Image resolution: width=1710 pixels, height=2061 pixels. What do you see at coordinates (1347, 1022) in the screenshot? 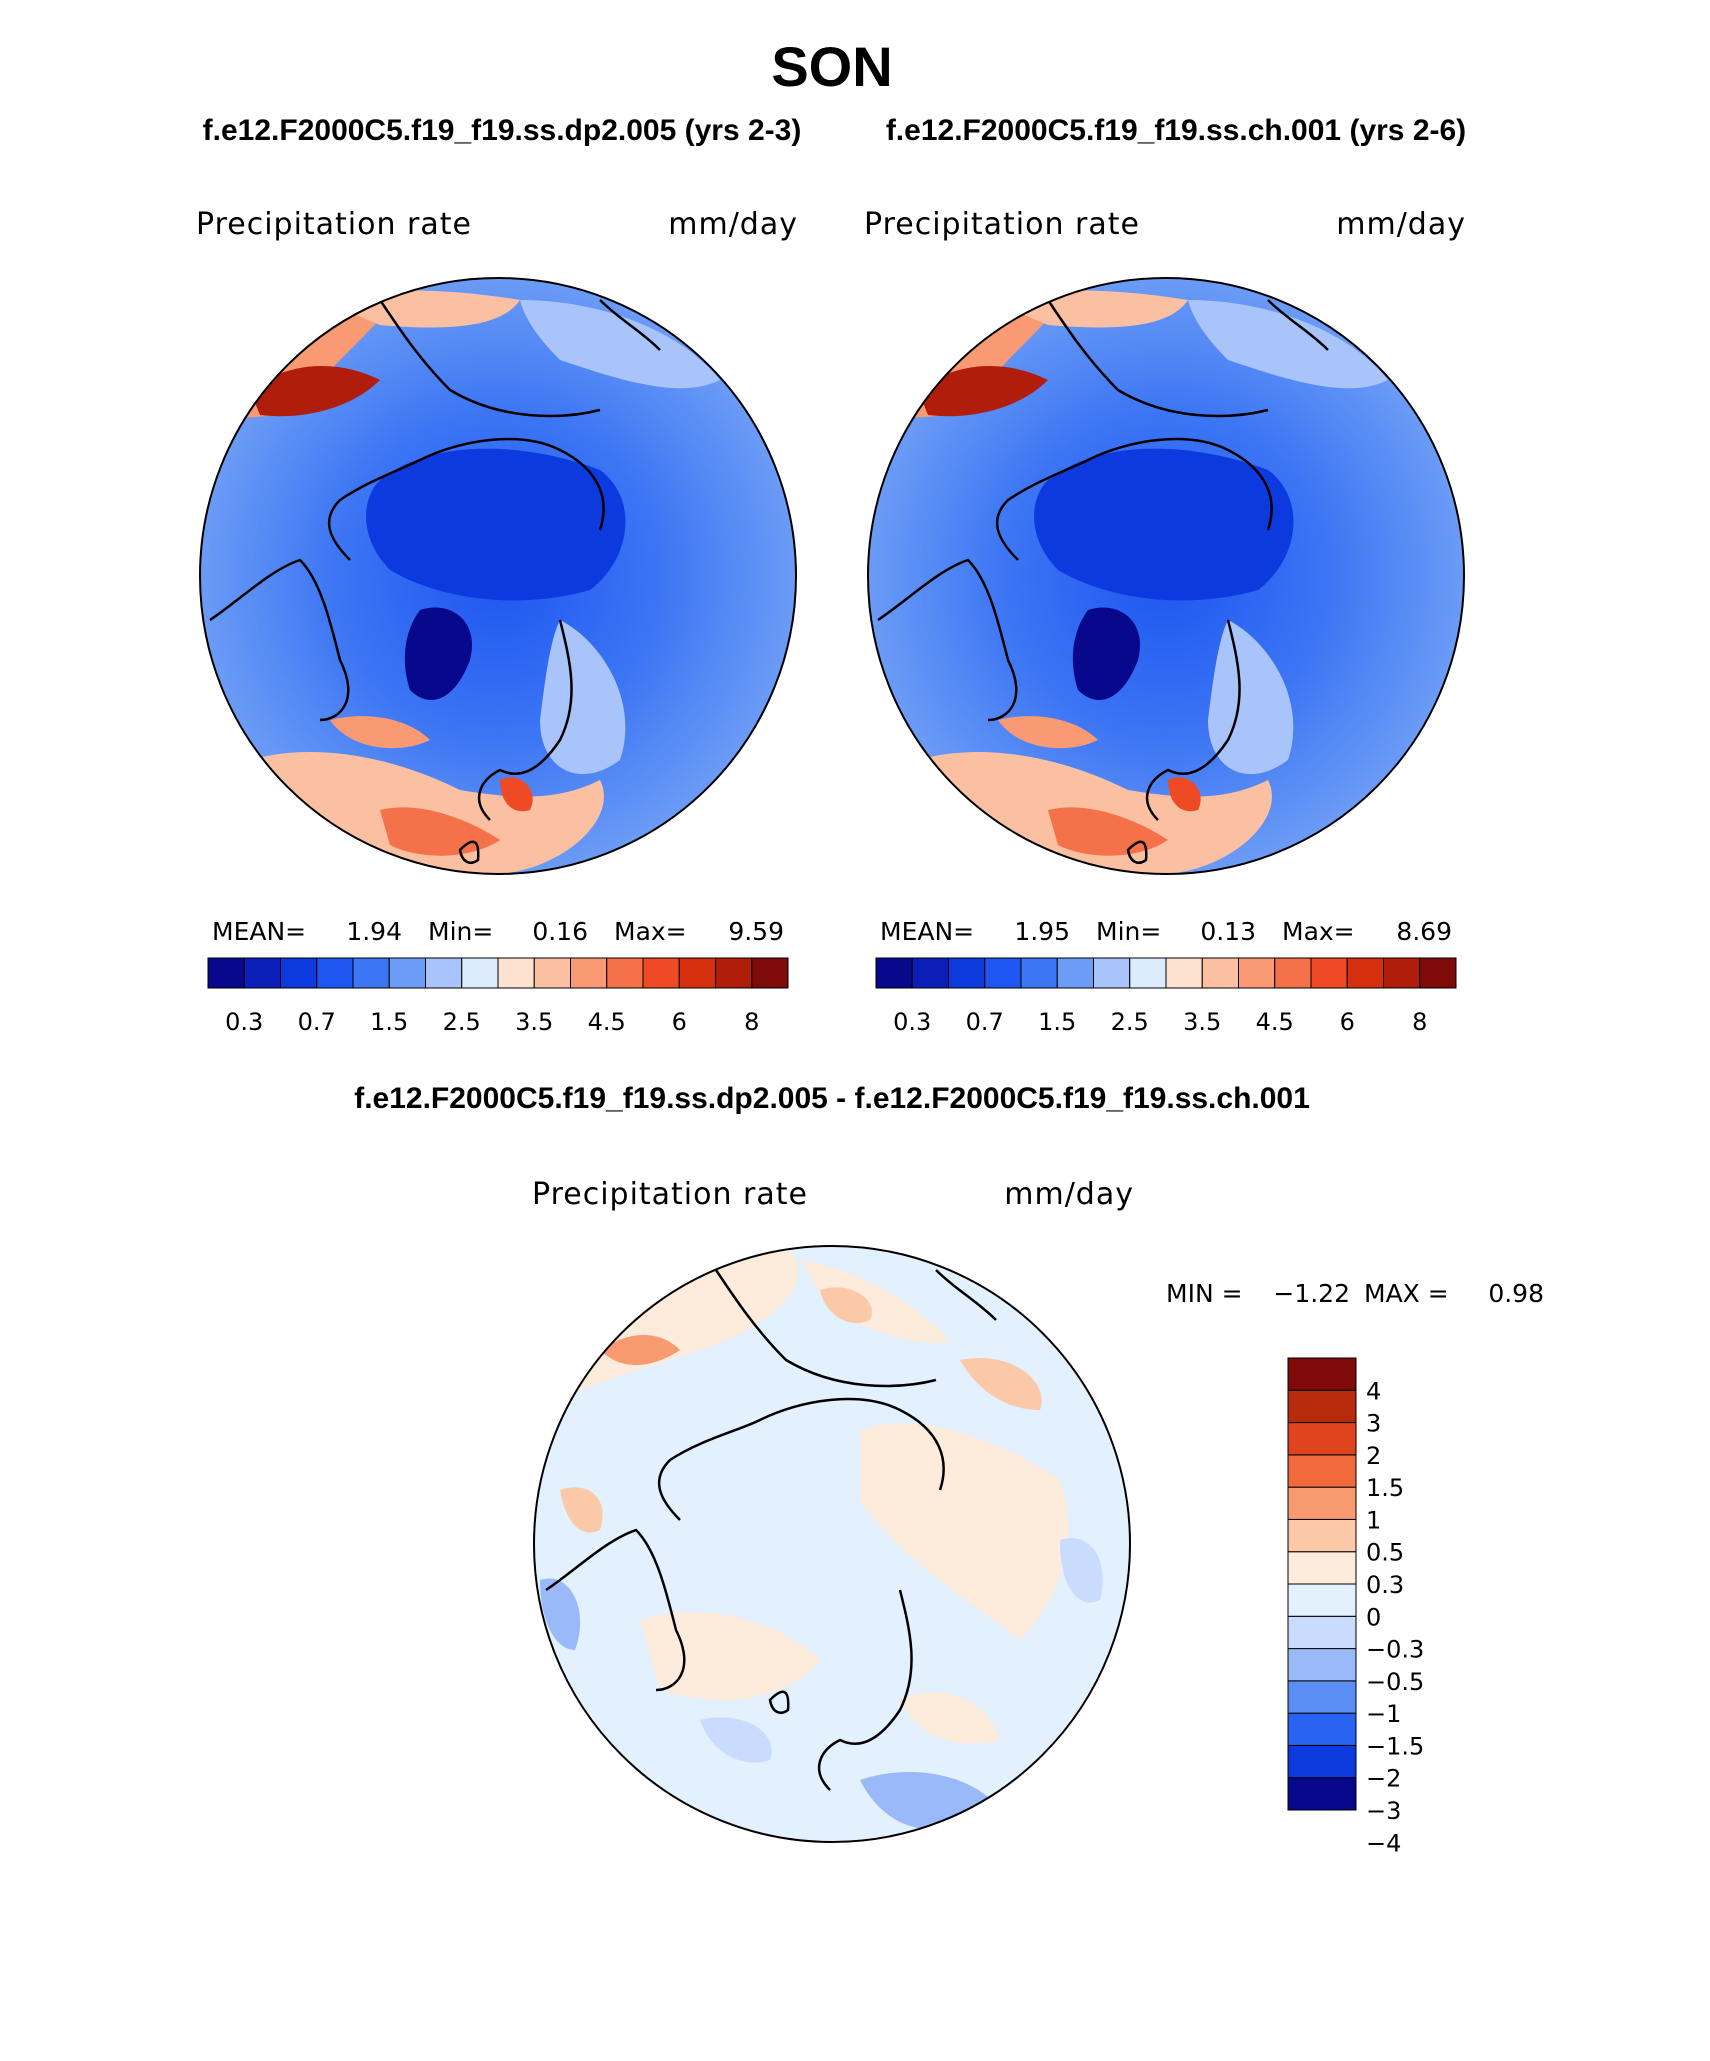
I see `panel-b-colorbar-tick-label: 6` at bounding box center [1347, 1022].